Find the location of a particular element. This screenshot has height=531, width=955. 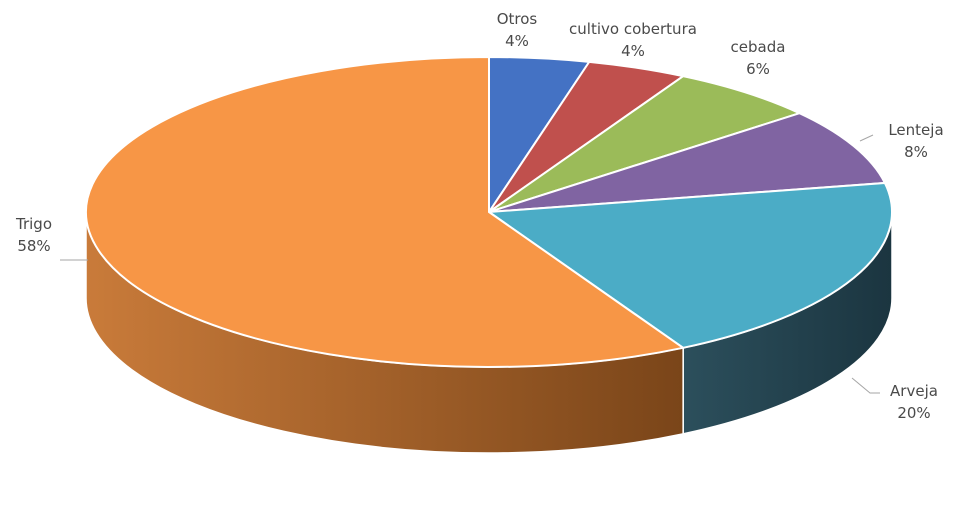

label-lenteja: Lenteja is located at coordinates (915, 130).